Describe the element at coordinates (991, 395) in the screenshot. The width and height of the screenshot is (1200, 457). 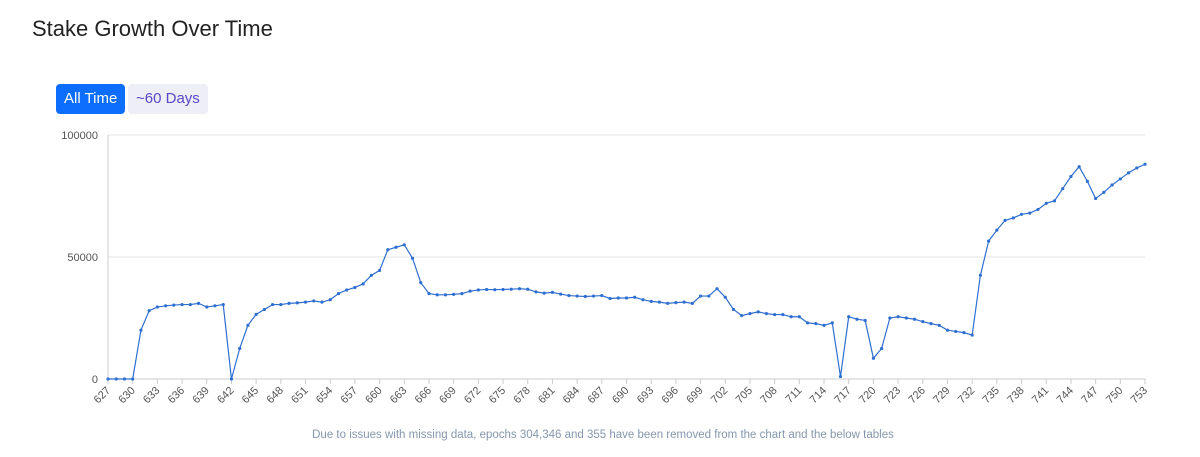
I see `x-tick-label: 735` at that location.